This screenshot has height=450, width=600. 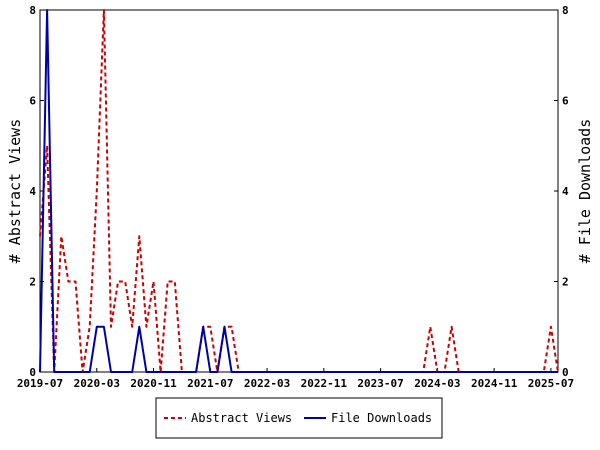 I want to click on y-right-tick-label: 8, so click(x=565, y=10).